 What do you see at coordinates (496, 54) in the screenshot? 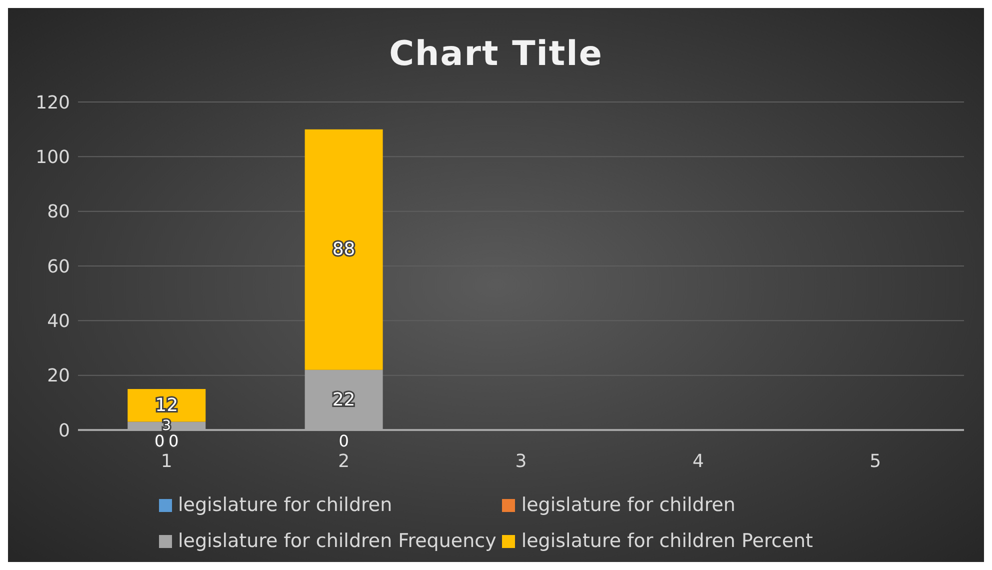
I see `chart-title: Chart Title` at bounding box center [496, 54].